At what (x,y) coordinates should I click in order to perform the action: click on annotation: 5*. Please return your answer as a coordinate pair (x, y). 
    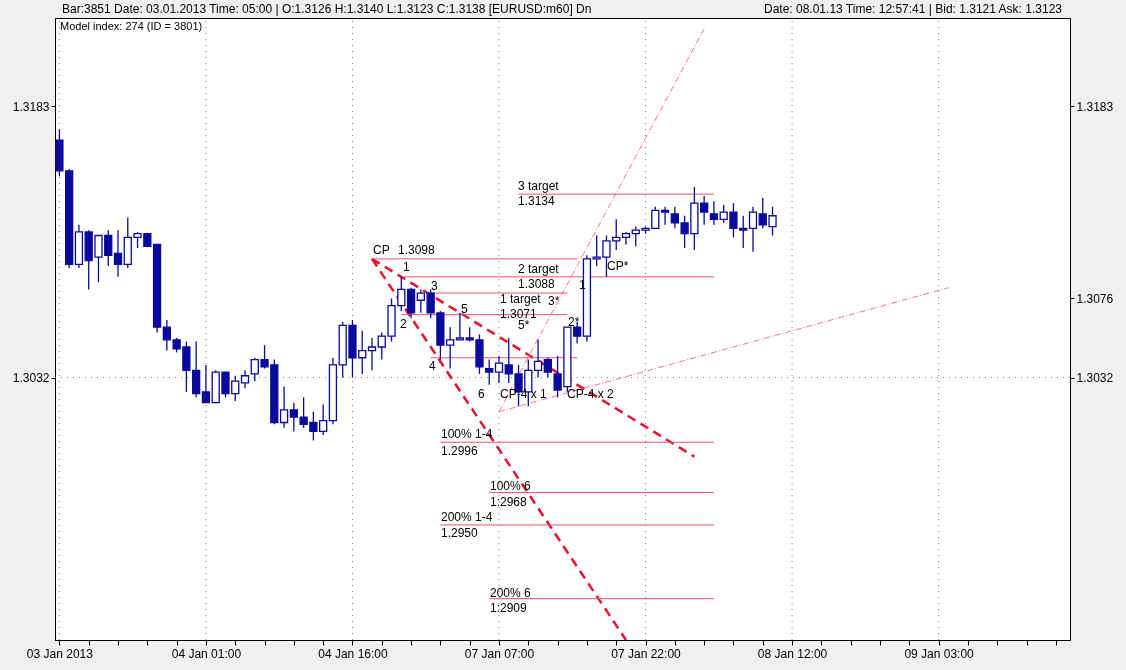
    Looking at the image, I should click on (524, 325).